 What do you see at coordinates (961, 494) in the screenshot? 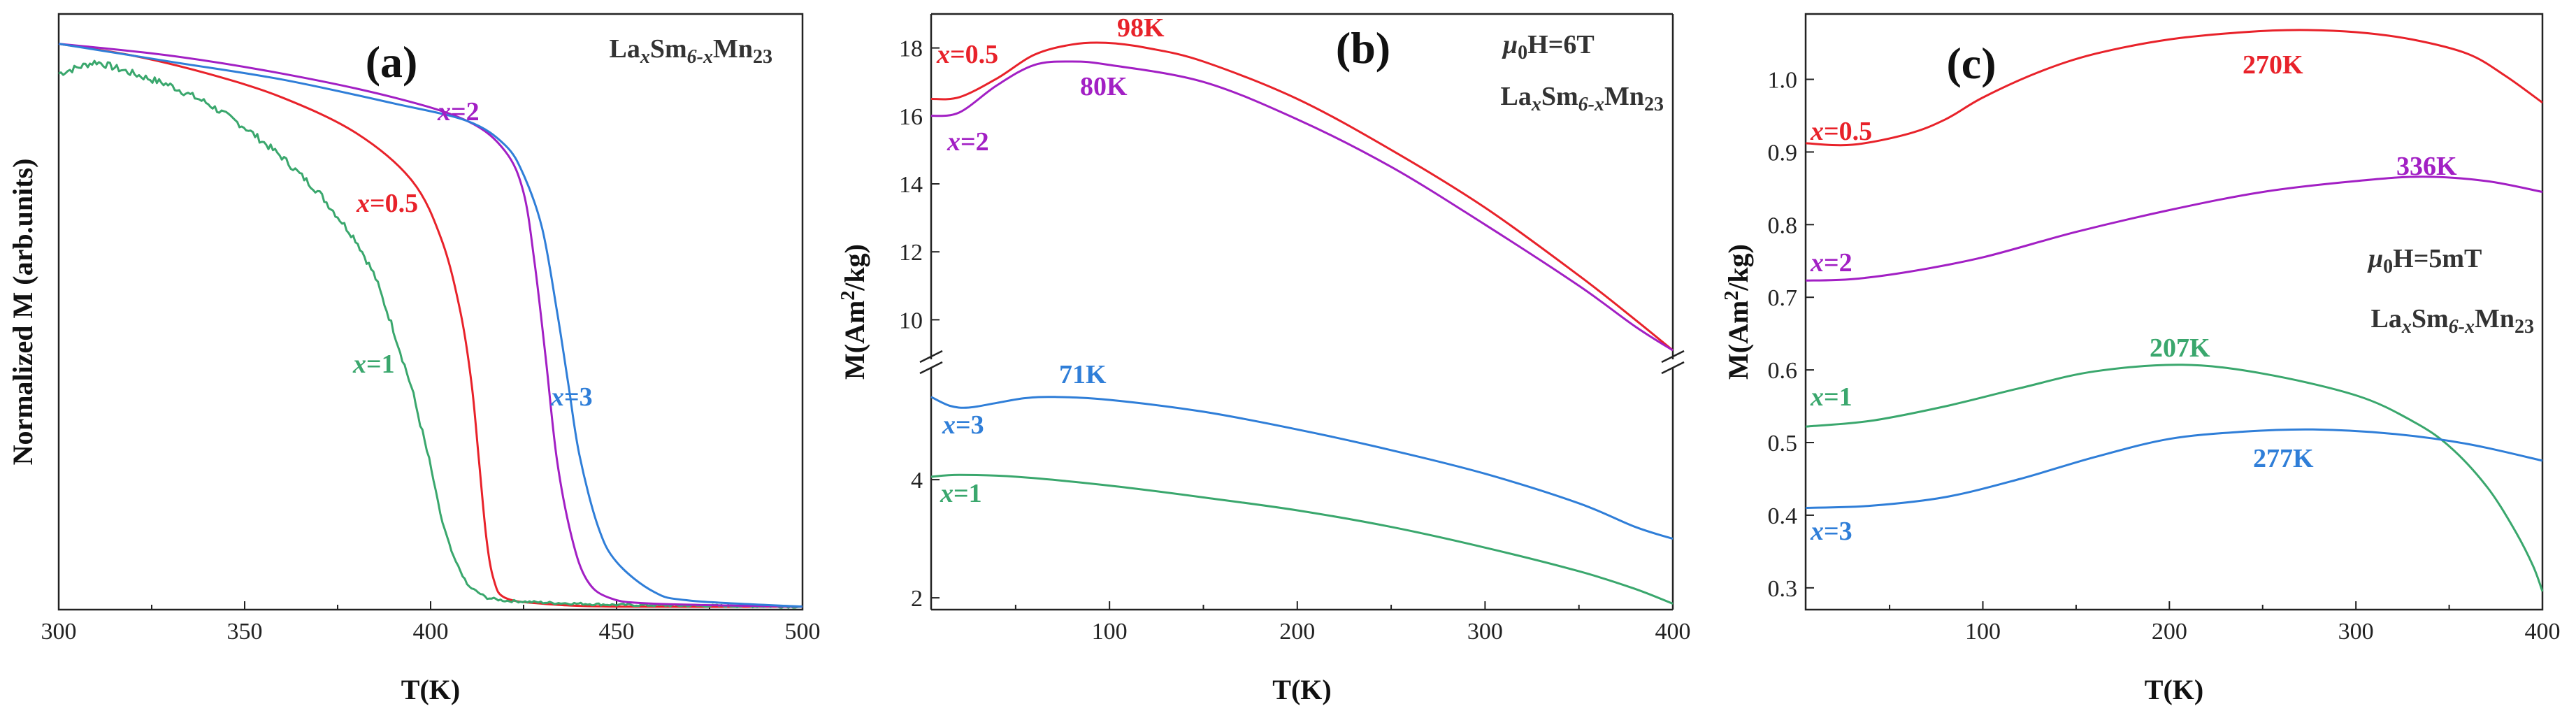
I see `series-label-b: x=1` at bounding box center [961, 494].